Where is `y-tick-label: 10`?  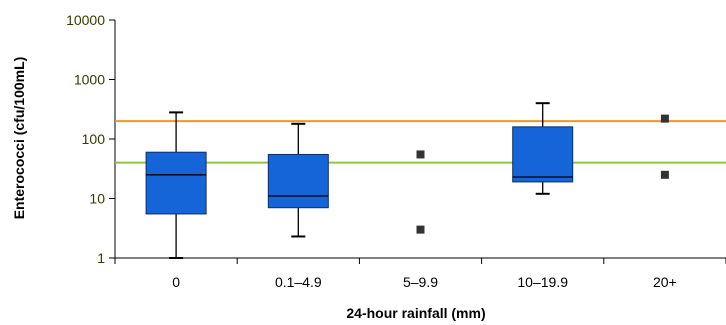 y-tick-label: 10 is located at coordinates (97, 199).